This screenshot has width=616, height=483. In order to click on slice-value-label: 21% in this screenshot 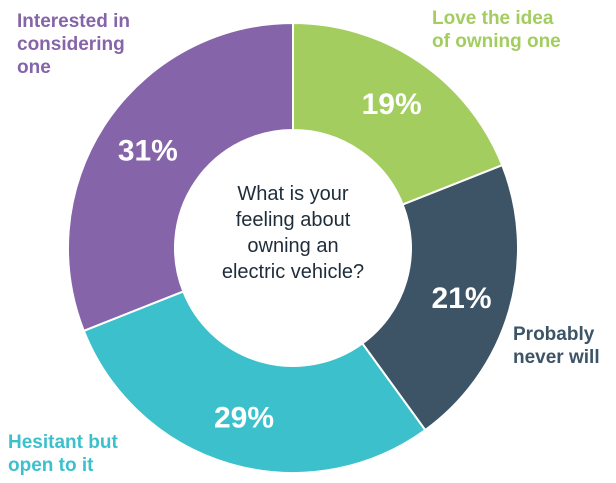, I will do `click(462, 298)`.